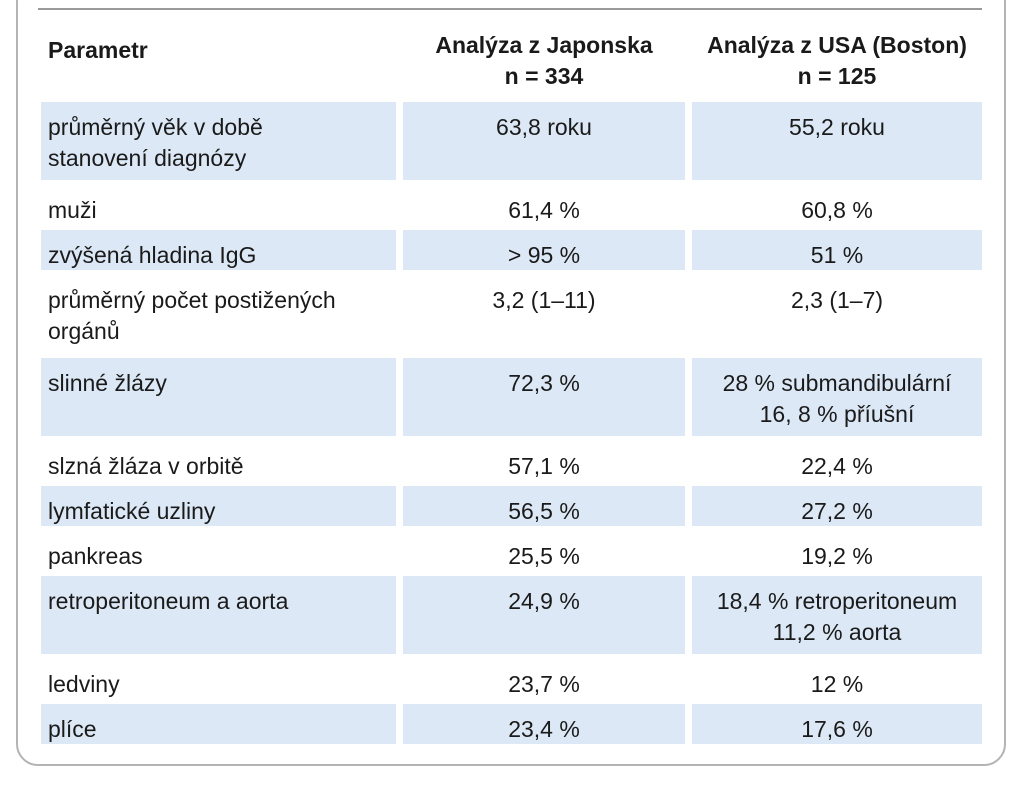  What do you see at coordinates (218, 397) in the screenshot?
I see `cell-parametr: slinné žlázy` at bounding box center [218, 397].